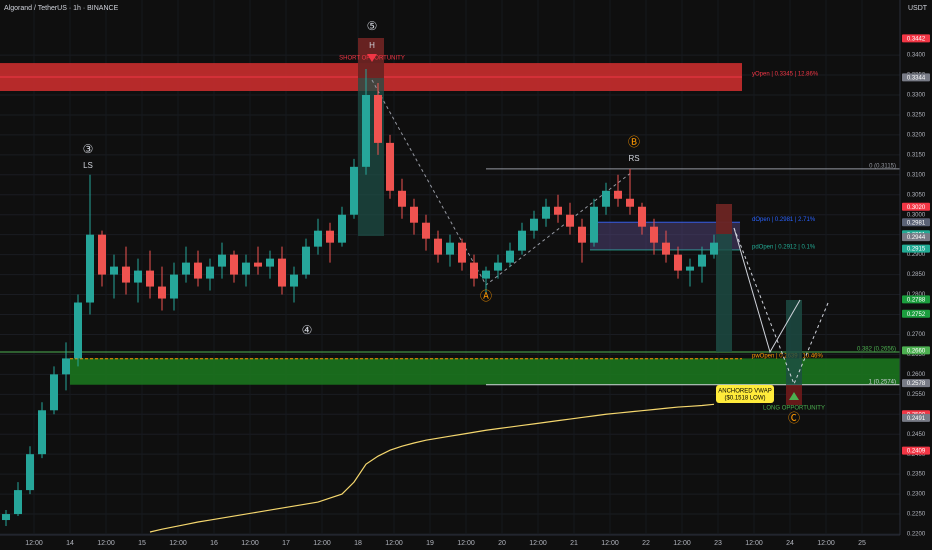  What do you see at coordinates (876, 350) in the screenshot?
I see `level-label: 0.382 (0.2656)` at bounding box center [876, 350].